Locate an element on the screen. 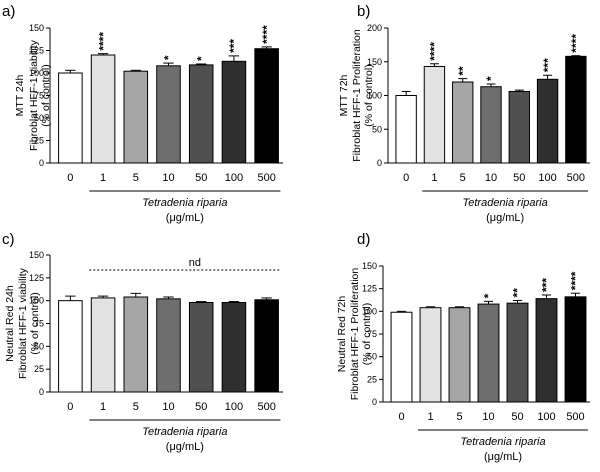 Image resolution: width=600 pixels, height=472 pixels. y-axis-label: Neutral Red 72h is located at coordinates (342, 334).